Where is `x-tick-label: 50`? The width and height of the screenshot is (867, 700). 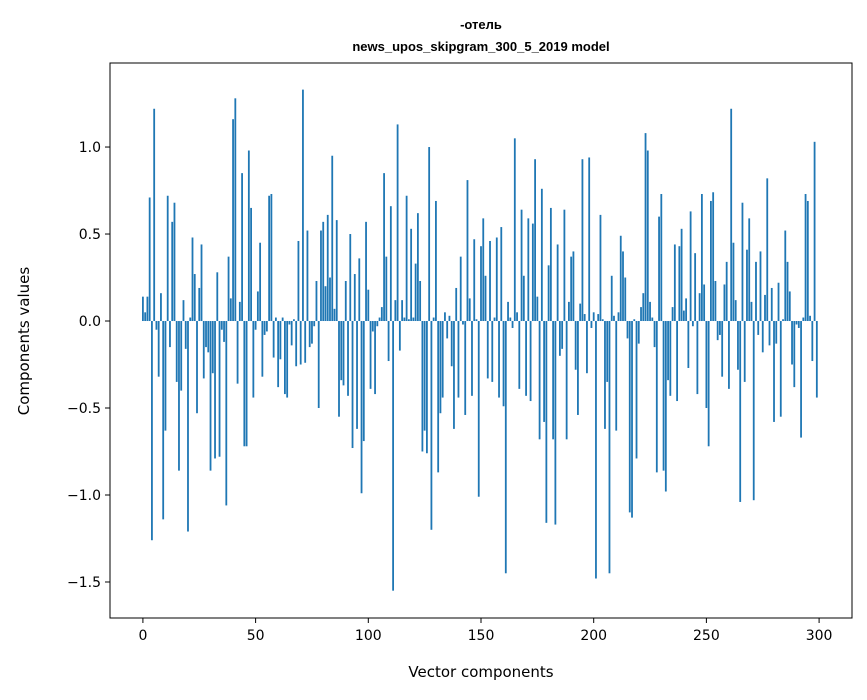 x-tick-label: 50 is located at coordinates (256, 636).